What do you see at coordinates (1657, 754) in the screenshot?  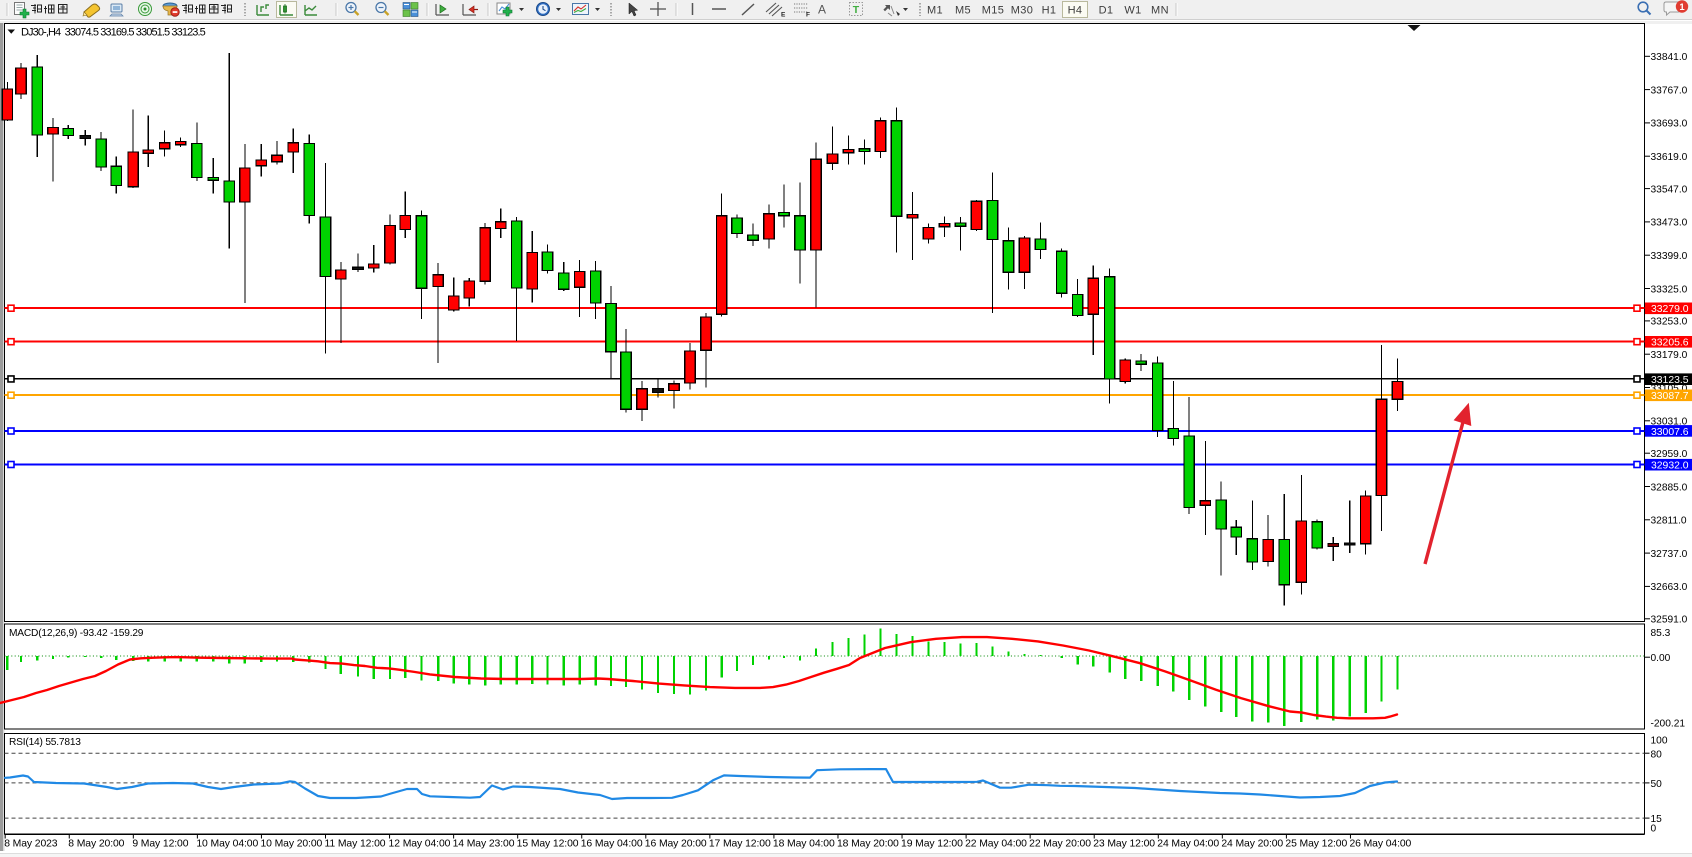 I see `svg-text: 80` at bounding box center [1657, 754].